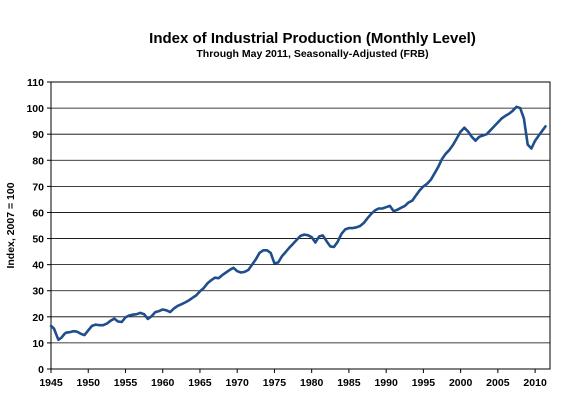 The image size is (577, 407). Describe the element at coordinates (38, 240) in the screenshot. I see `y-tick-label-50: 50` at that location.